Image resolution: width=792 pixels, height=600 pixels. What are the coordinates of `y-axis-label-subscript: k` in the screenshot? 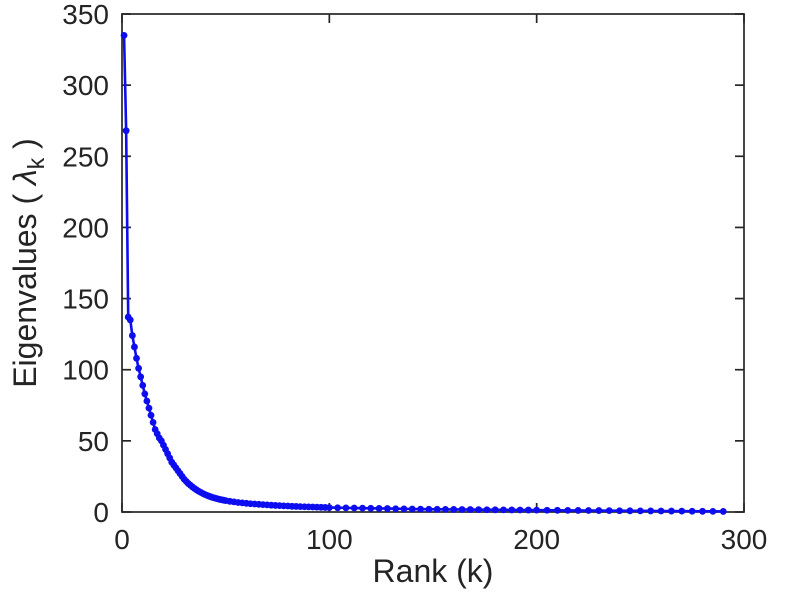 It's located at (36, 163).